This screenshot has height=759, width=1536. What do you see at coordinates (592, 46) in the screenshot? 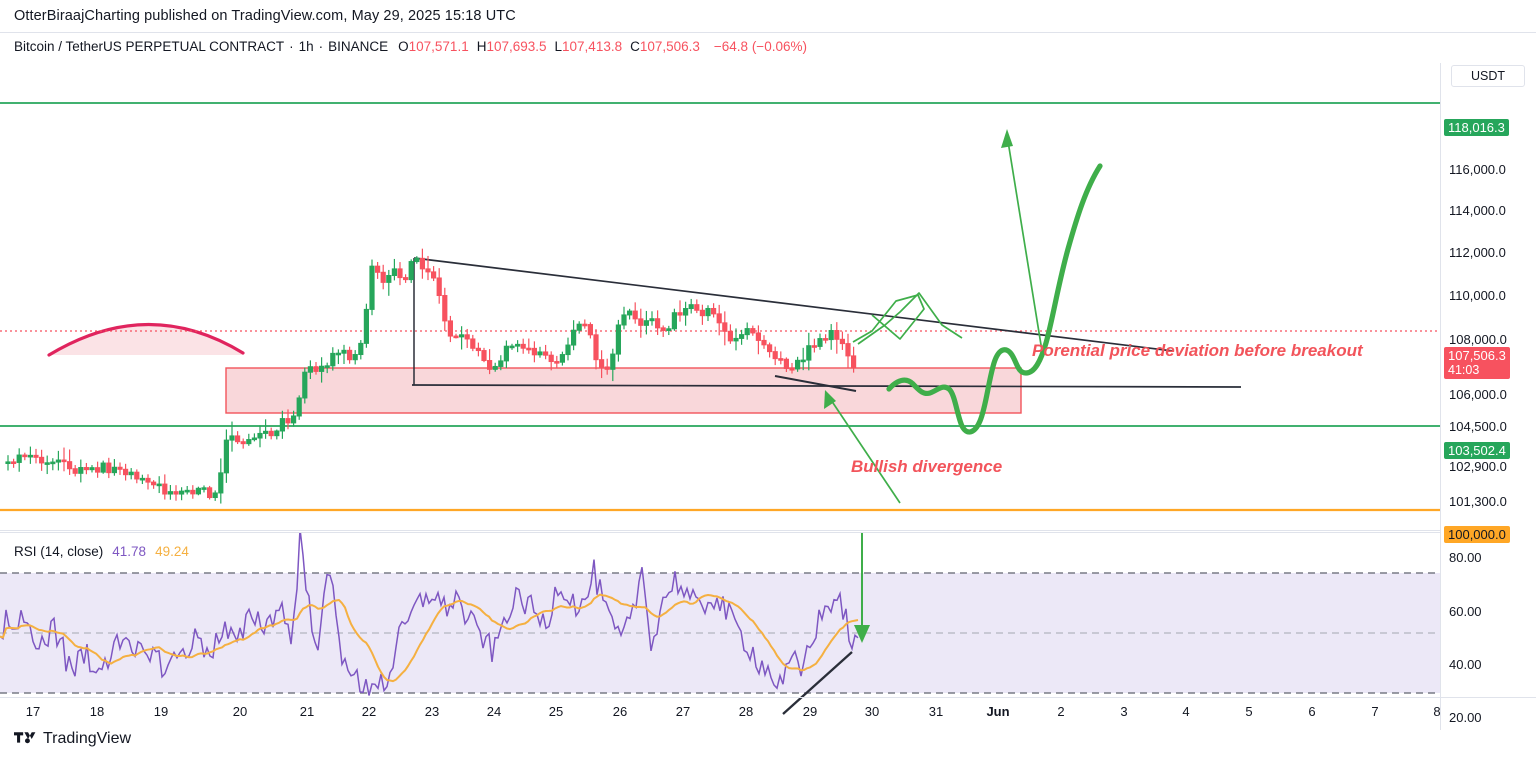
I see `low-value: 107,413.8` at bounding box center [592, 46].